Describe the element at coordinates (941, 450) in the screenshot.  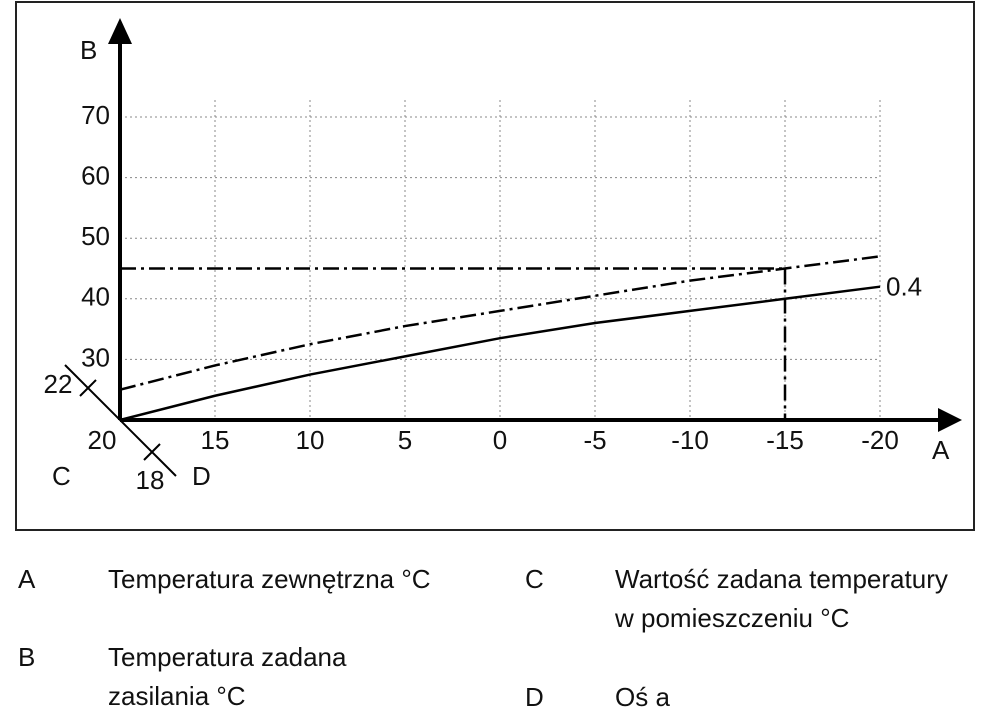
I see `x-axis-label: A` at that location.